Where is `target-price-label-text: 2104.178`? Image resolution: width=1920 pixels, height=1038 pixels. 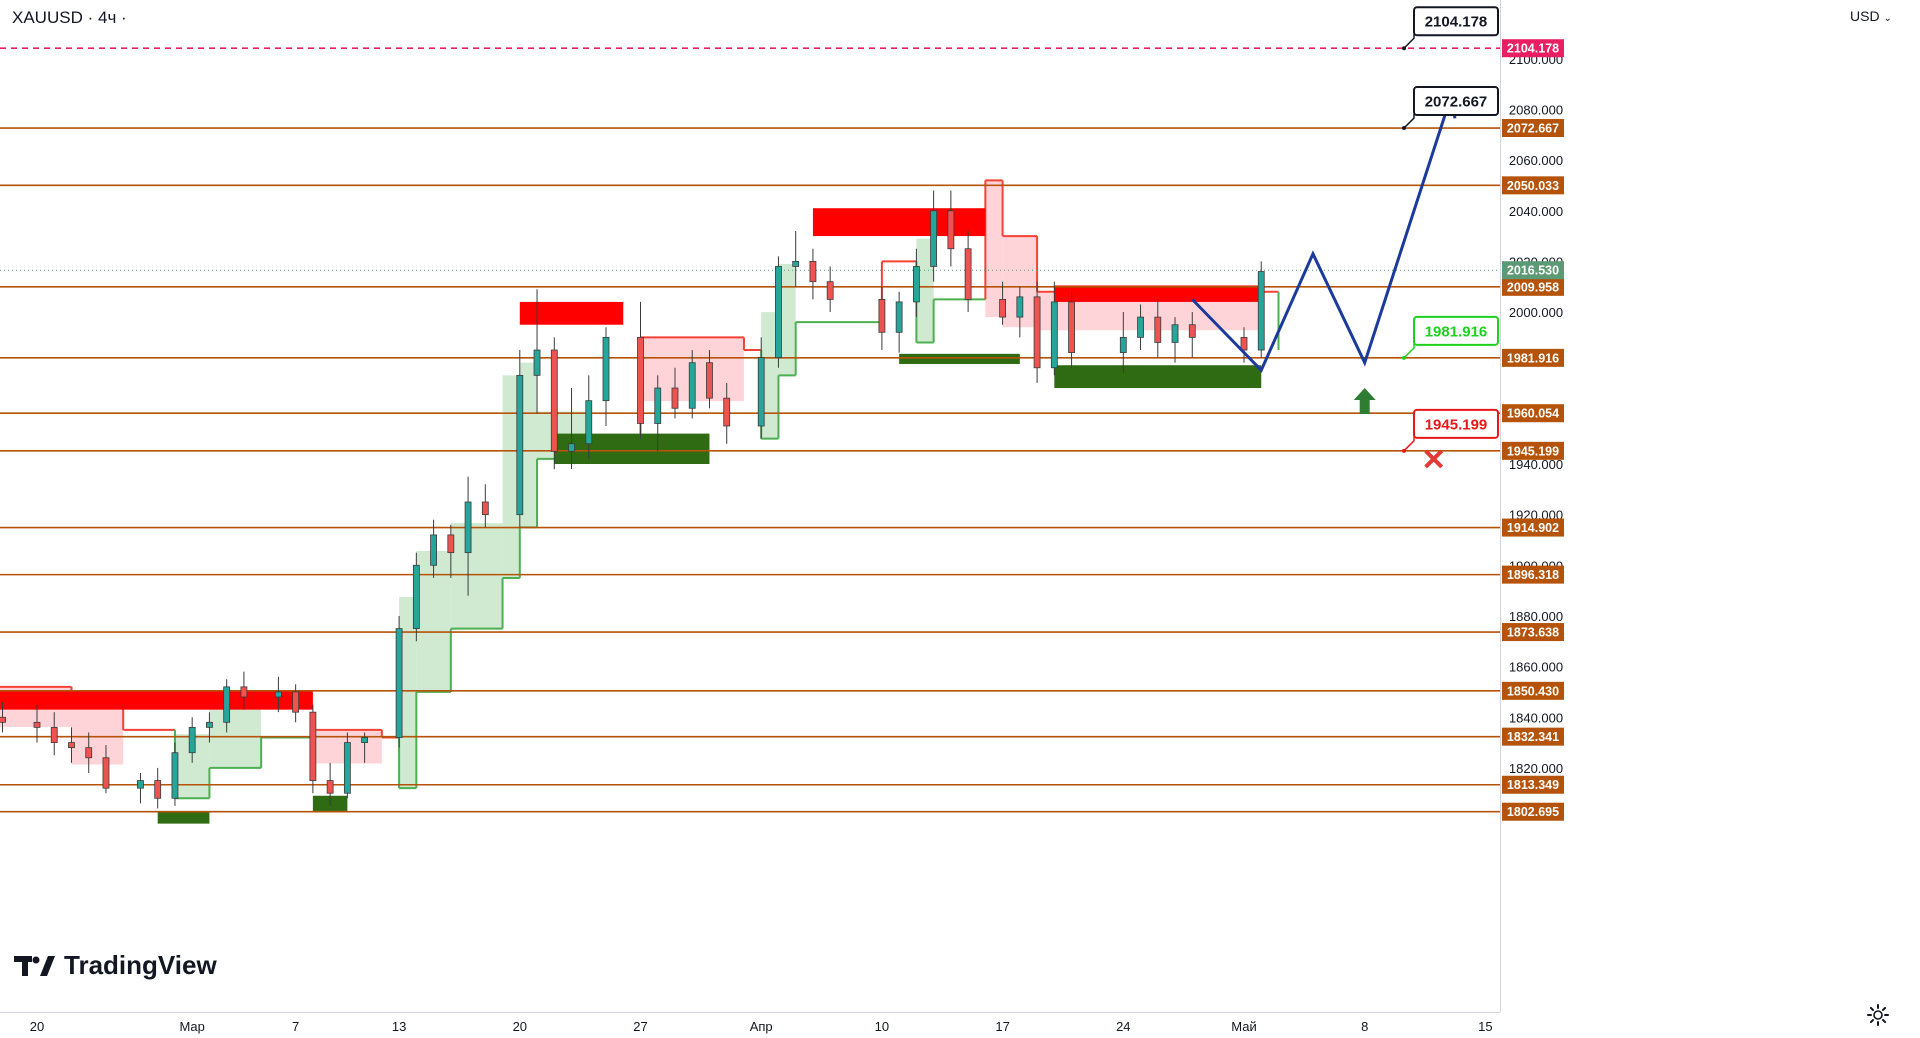
target-price-label-text: 2104.178 is located at coordinates (1533, 49).